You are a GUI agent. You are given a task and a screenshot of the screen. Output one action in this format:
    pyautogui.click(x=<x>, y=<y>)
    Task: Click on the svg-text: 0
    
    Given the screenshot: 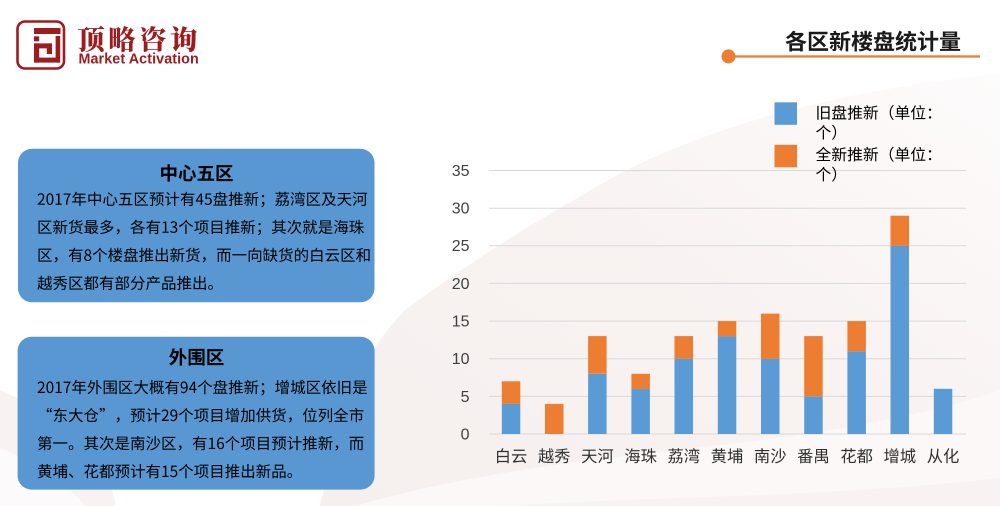 What is the action you would take?
    pyautogui.click(x=465, y=434)
    